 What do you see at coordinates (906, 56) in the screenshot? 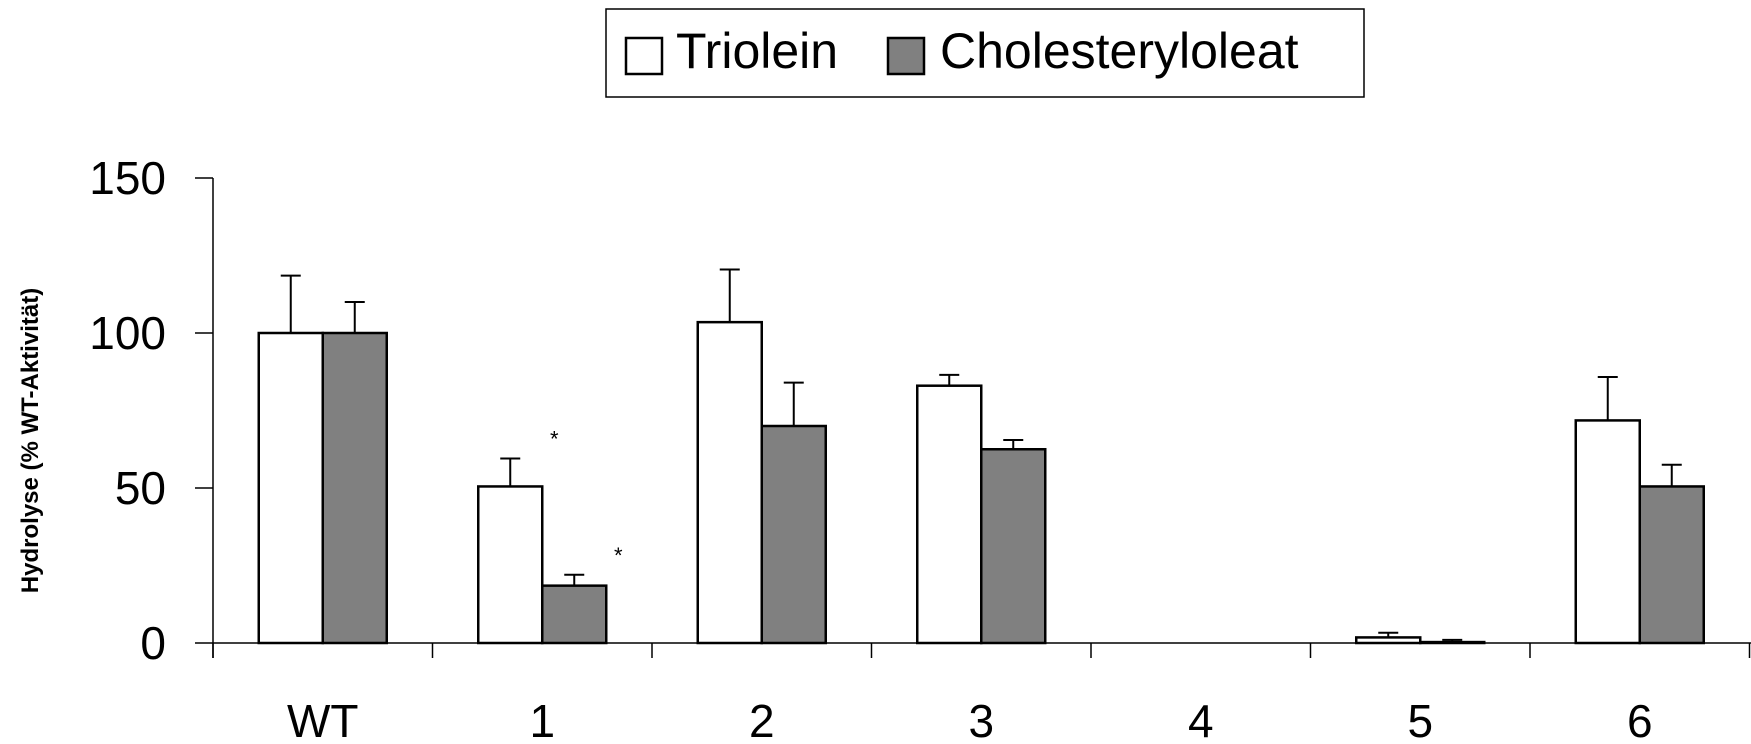
I see `legend-swatch-cholesteryloleat` at bounding box center [906, 56].